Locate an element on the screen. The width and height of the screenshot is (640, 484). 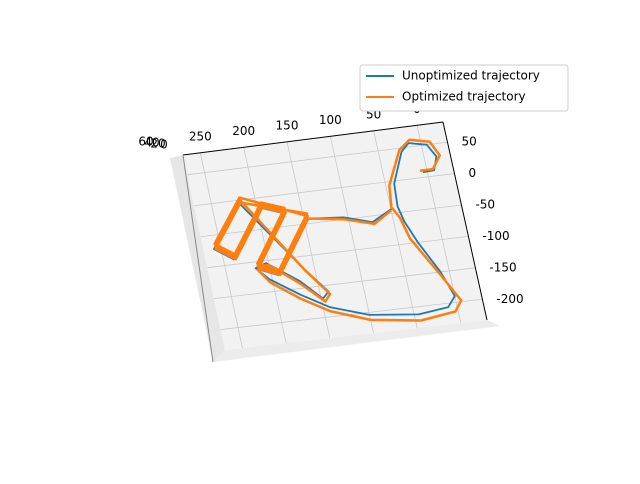
y-tick-label: -150 is located at coordinates (502, 267).